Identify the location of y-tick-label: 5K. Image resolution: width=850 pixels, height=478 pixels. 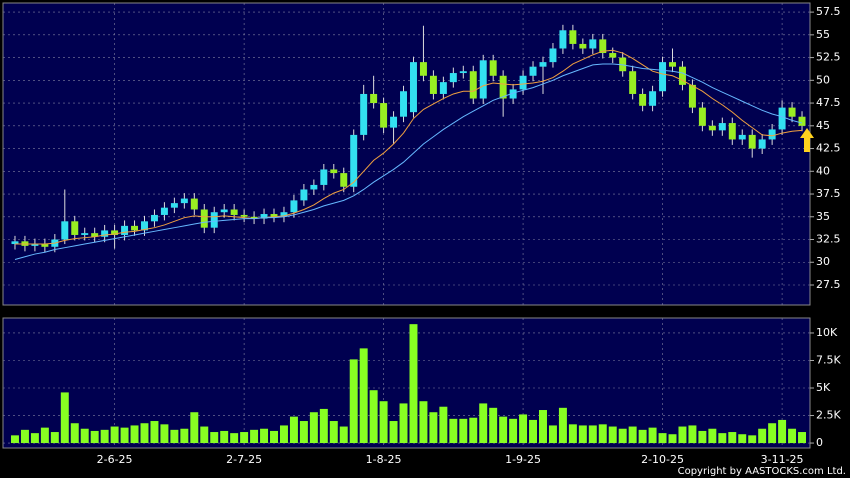
(823, 387).